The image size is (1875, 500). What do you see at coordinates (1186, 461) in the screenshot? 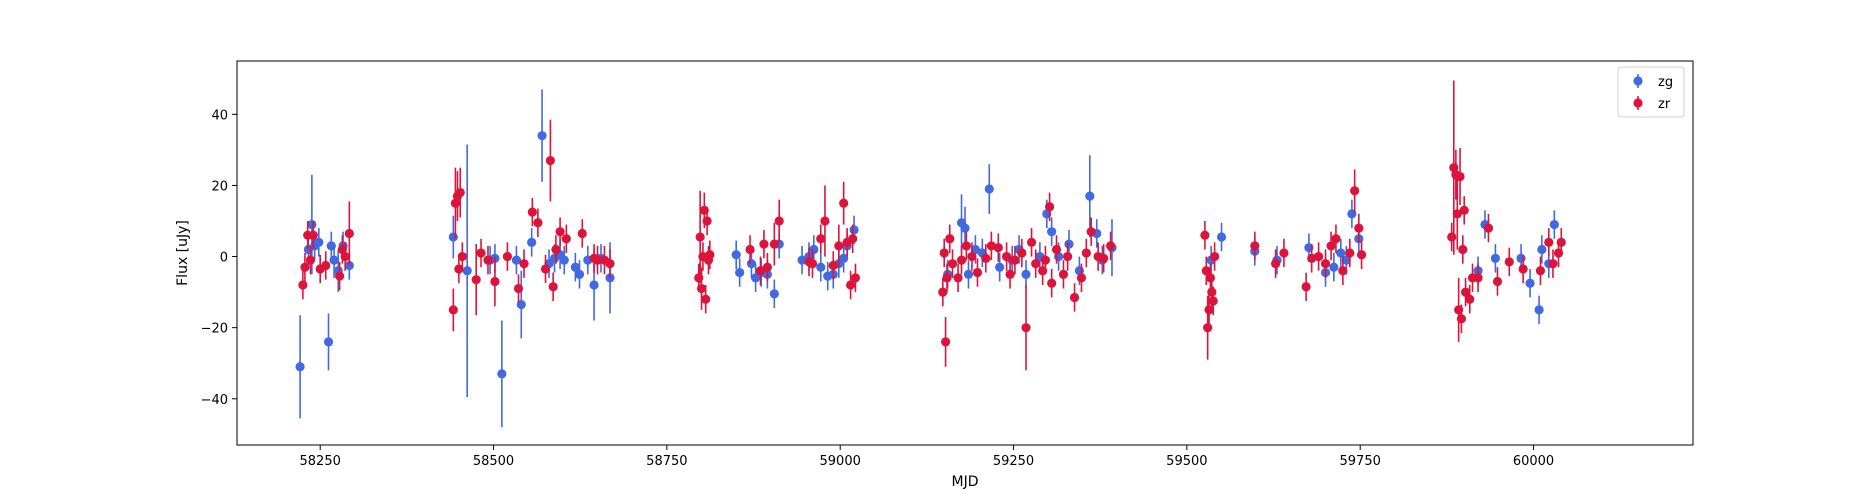
I see `x-tick-label: 59500` at bounding box center [1186, 461].